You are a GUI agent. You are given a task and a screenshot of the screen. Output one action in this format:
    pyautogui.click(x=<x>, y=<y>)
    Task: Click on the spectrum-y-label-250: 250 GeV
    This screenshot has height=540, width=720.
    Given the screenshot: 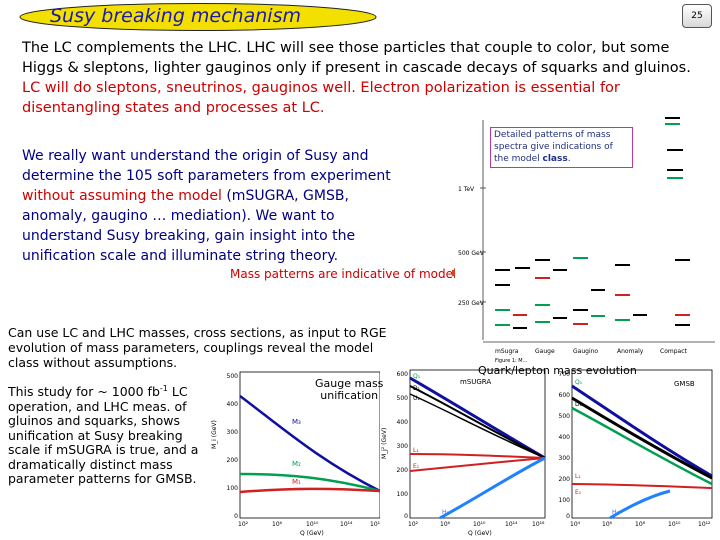 What is the action you would take?
    pyautogui.click(x=471, y=303)
    